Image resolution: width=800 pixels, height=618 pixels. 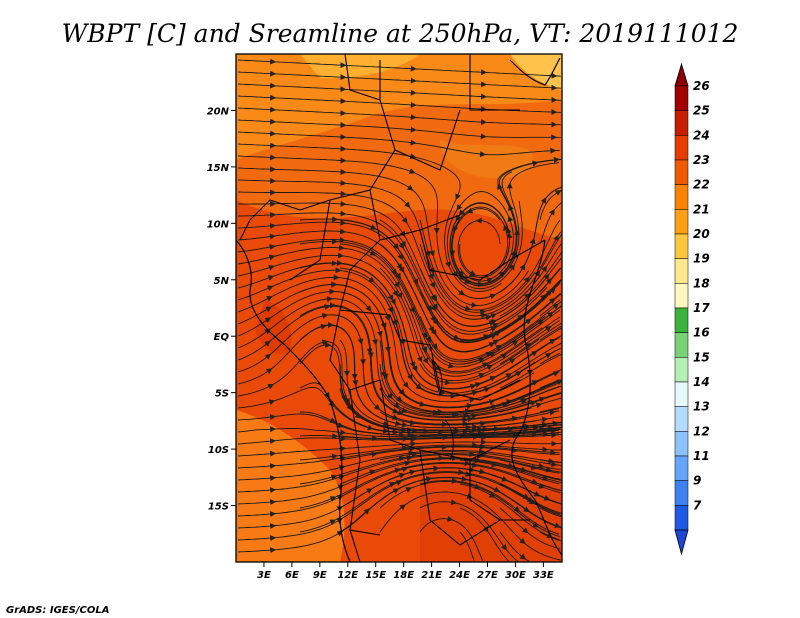 What do you see at coordinates (221, 309) in the screenshot?
I see `latitude-axis: 20N 15N 10N 5N EQ 5S 10S 15S` at bounding box center [221, 309].